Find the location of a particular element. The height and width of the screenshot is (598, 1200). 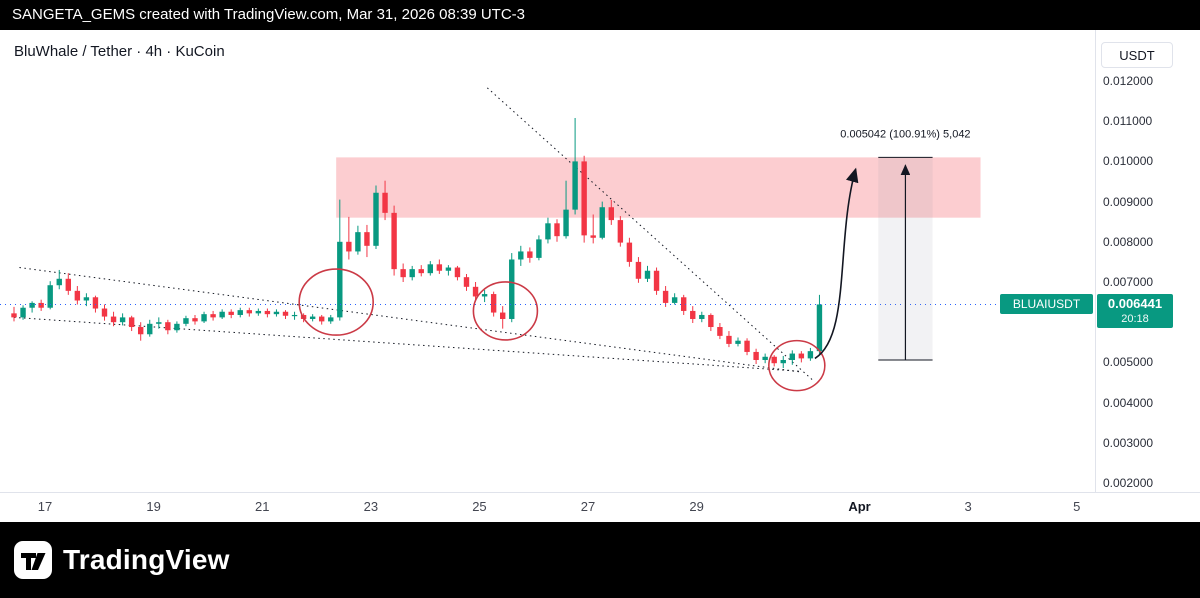

measurement-label: 0.005042 (100.91%) 5,042 is located at coordinates (905, 134).